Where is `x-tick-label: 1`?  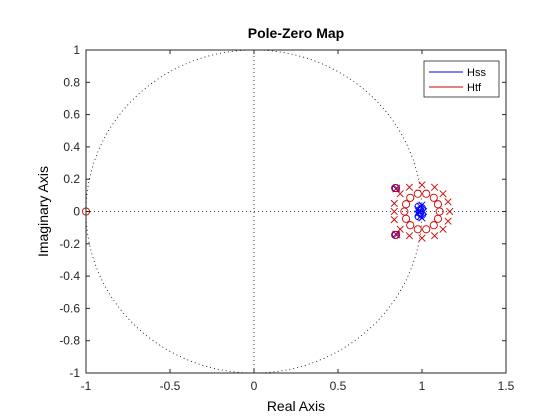 x-tick-label: 1 is located at coordinates (422, 386).